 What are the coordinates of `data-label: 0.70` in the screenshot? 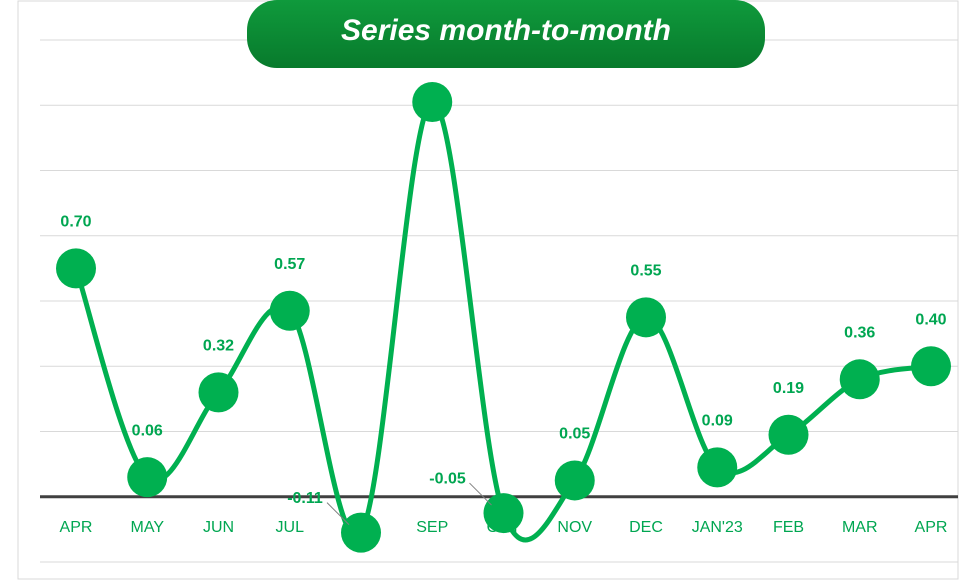 It's located at (75, 222).